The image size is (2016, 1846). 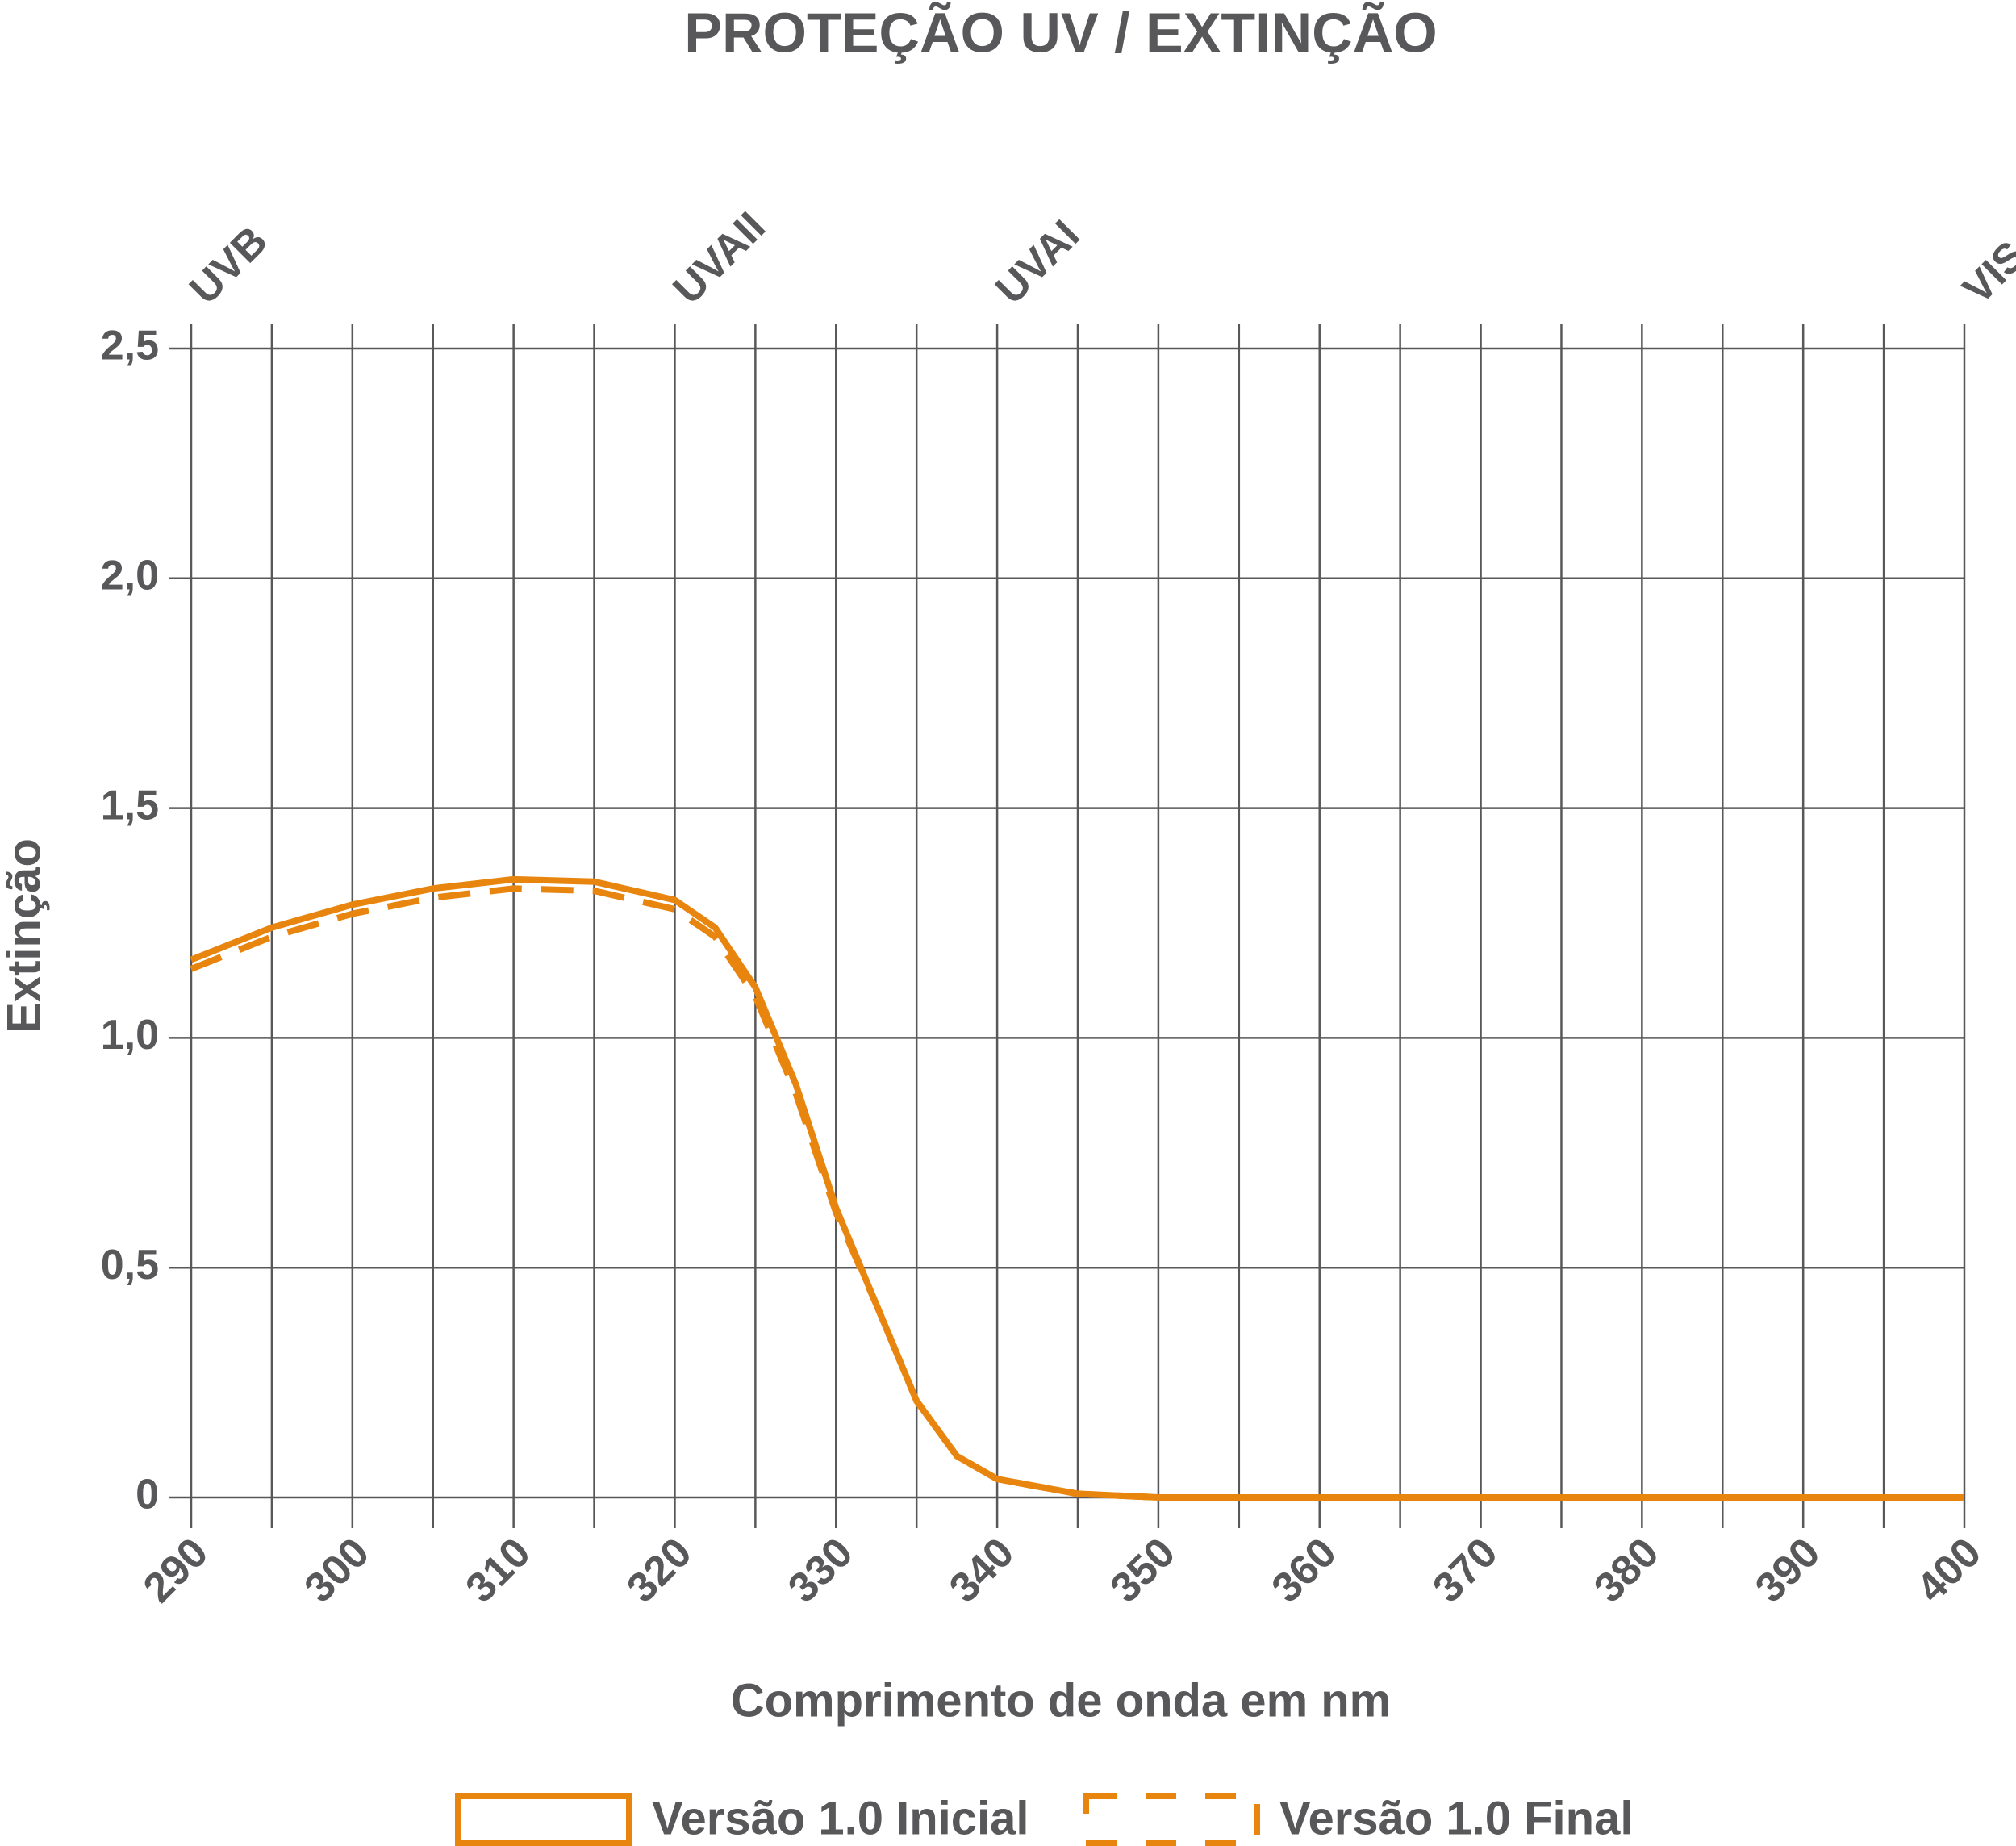 What do you see at coordinates (1465, 1570) in the screenshot?
I see `x-tick-label: 370` at bounding box center [1465, 1570].